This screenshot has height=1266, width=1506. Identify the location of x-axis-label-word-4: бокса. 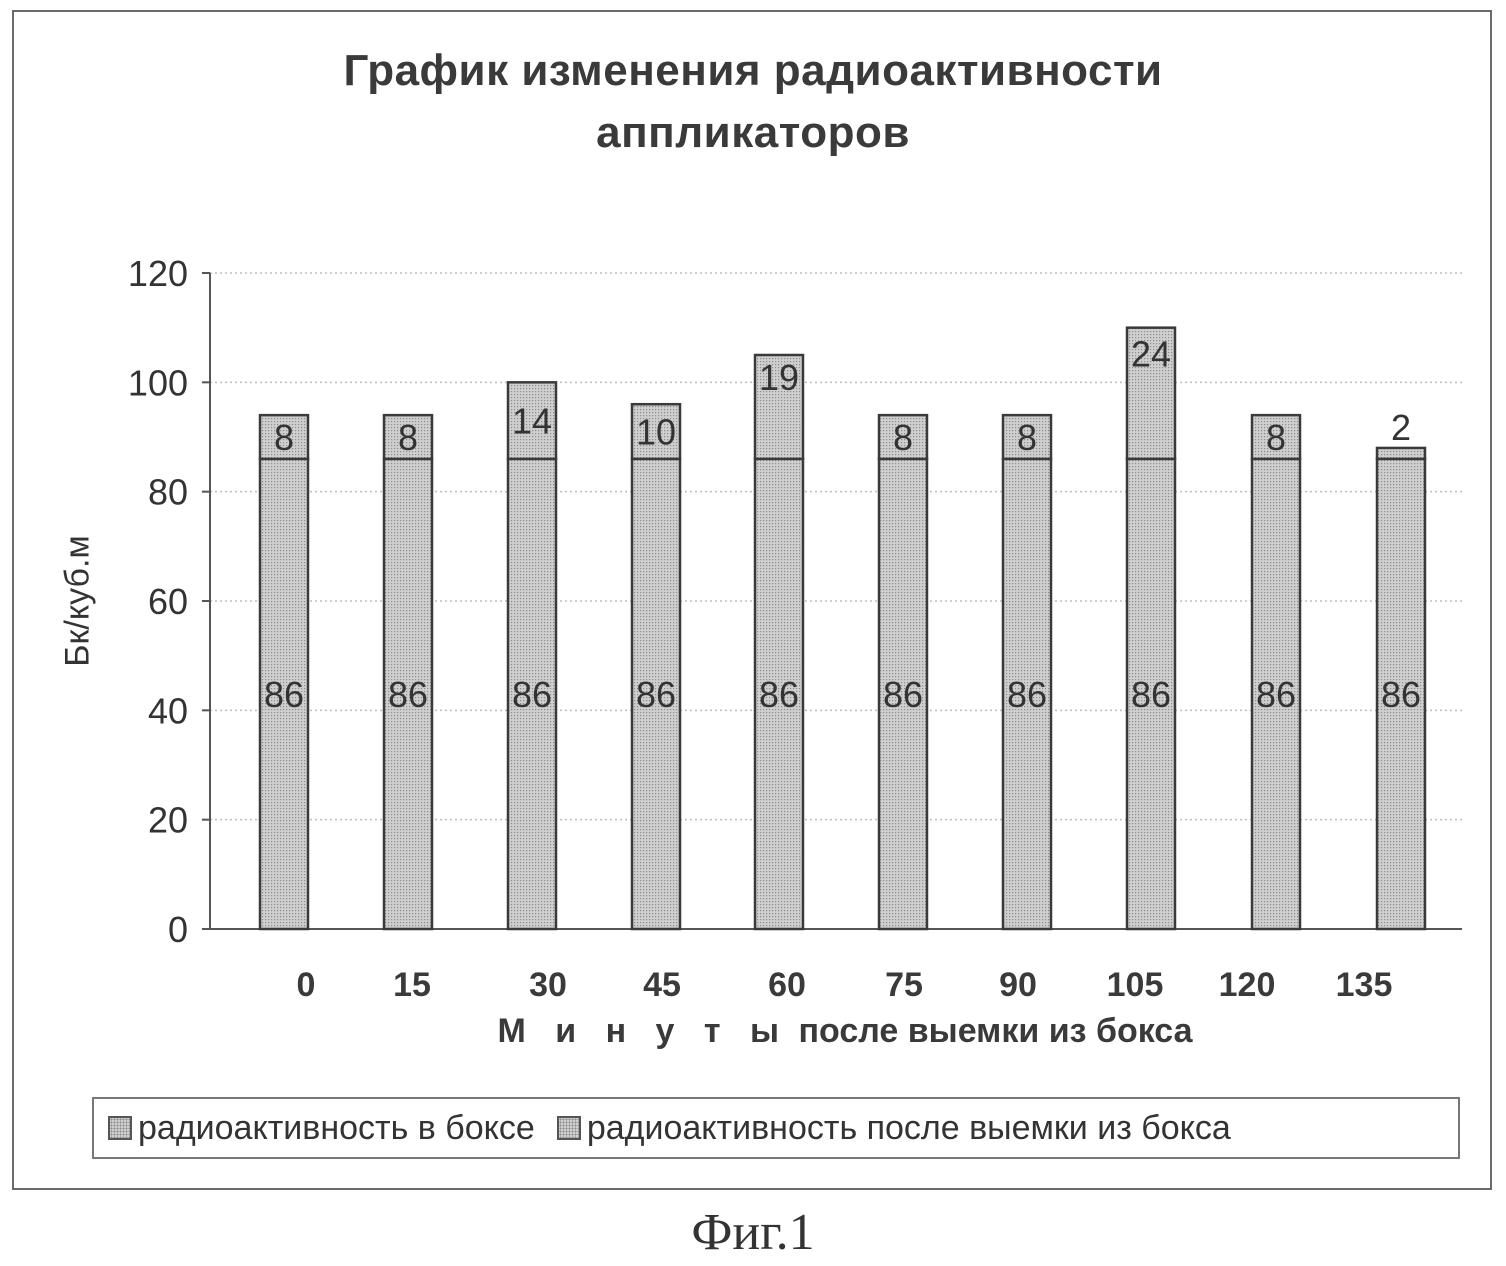
(1144, 1031).